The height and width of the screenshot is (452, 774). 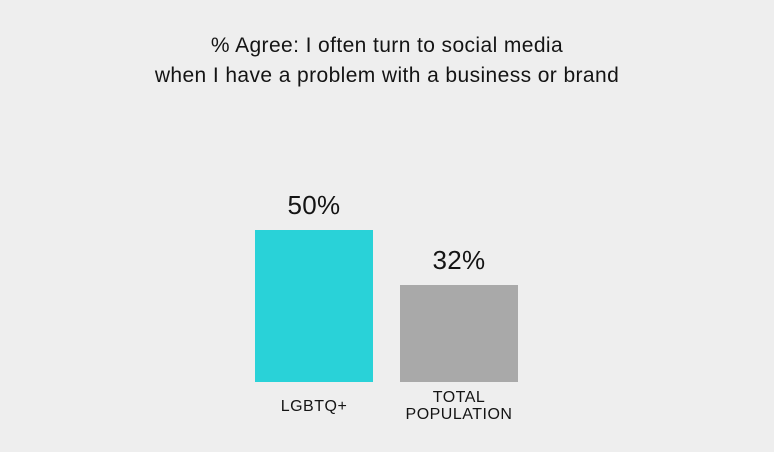 I want to click on bar-group-total-population: 32% TOTAL POPULATION, so click(x=459, y=337).